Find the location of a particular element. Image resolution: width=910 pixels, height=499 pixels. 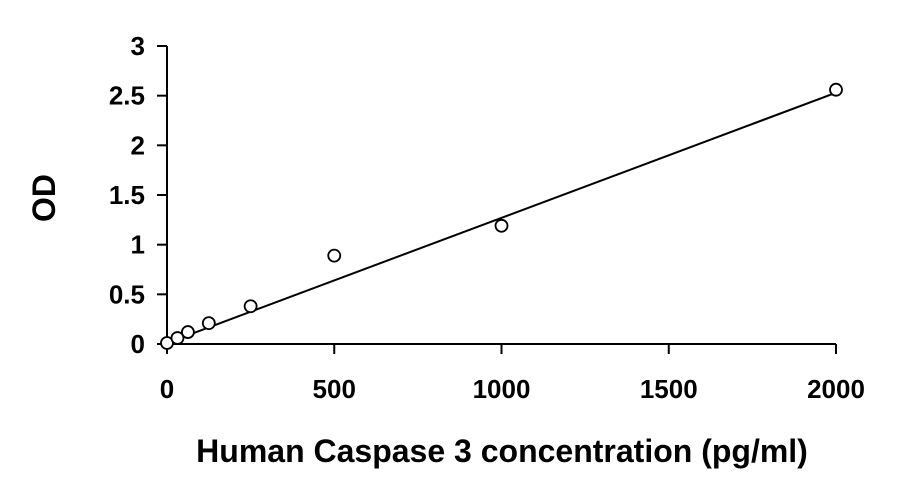

x-tick-label: 500 is located at coordinates (334, 389).